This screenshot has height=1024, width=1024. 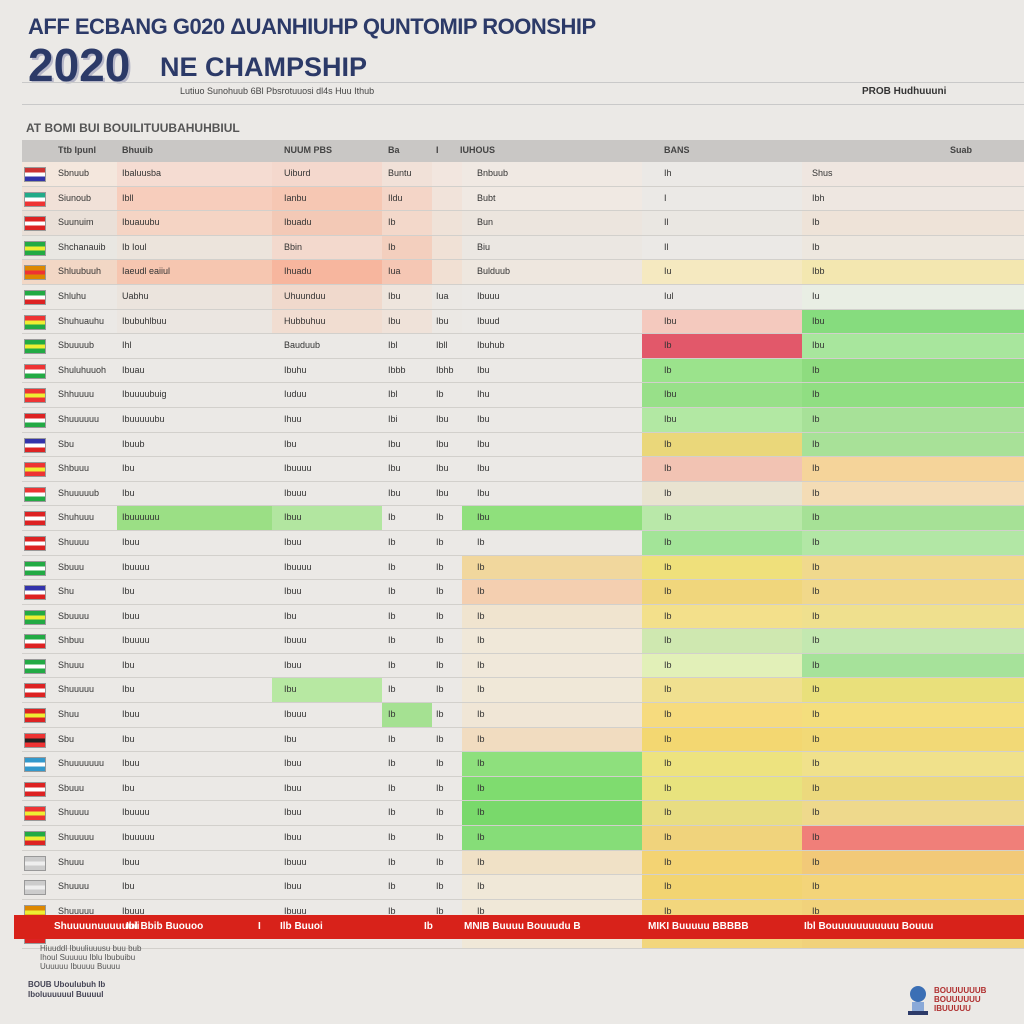 I want to click on table-cell: Bnbuub, so click(x=493, y=173).